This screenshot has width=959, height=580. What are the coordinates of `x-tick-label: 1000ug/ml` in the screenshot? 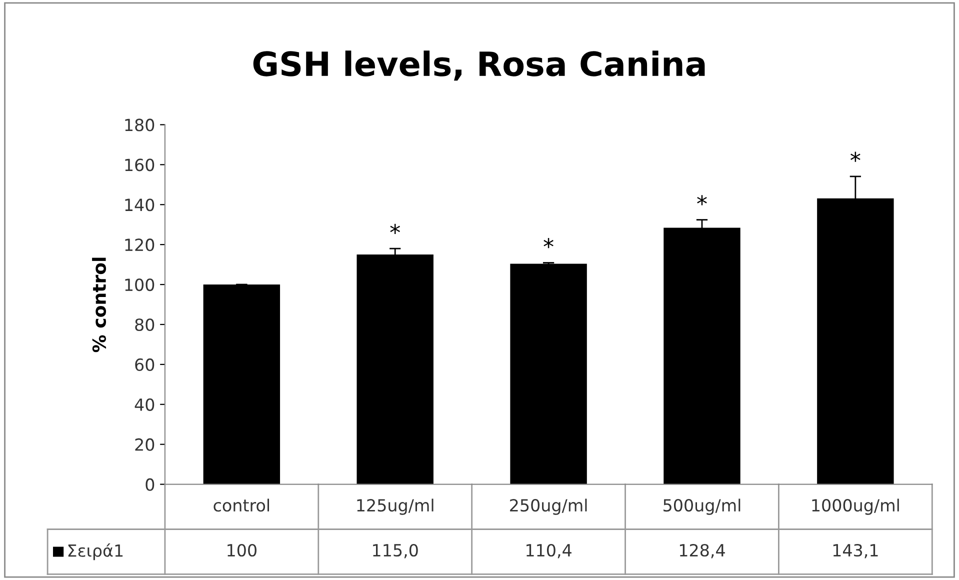 It's located at (855, 506).